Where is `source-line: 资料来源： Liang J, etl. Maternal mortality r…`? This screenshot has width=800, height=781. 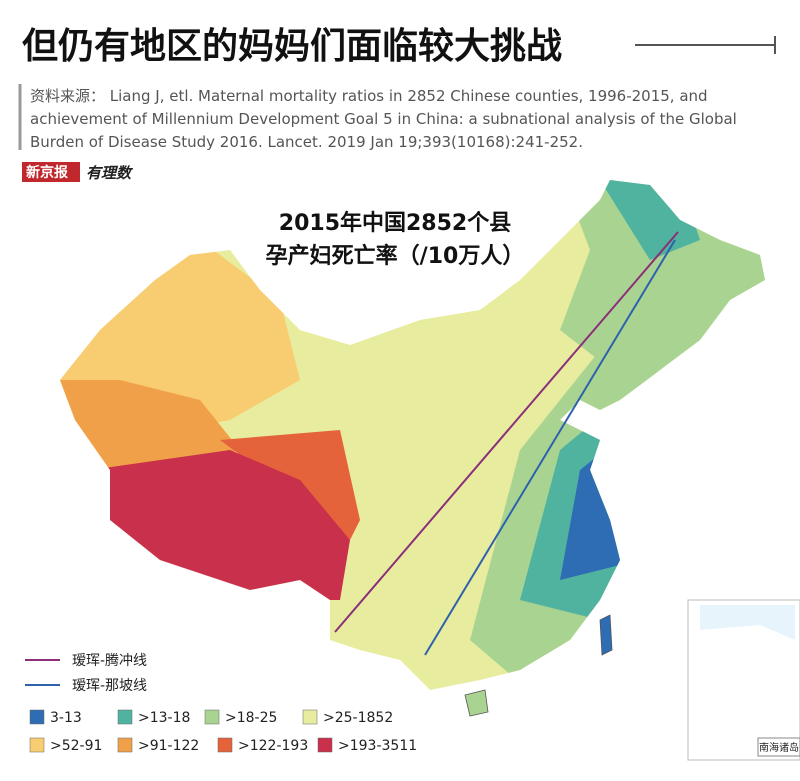 source-line: 资料来源： Liang J, etl. Maternal mortality r… is located at coordinates (369, 96).